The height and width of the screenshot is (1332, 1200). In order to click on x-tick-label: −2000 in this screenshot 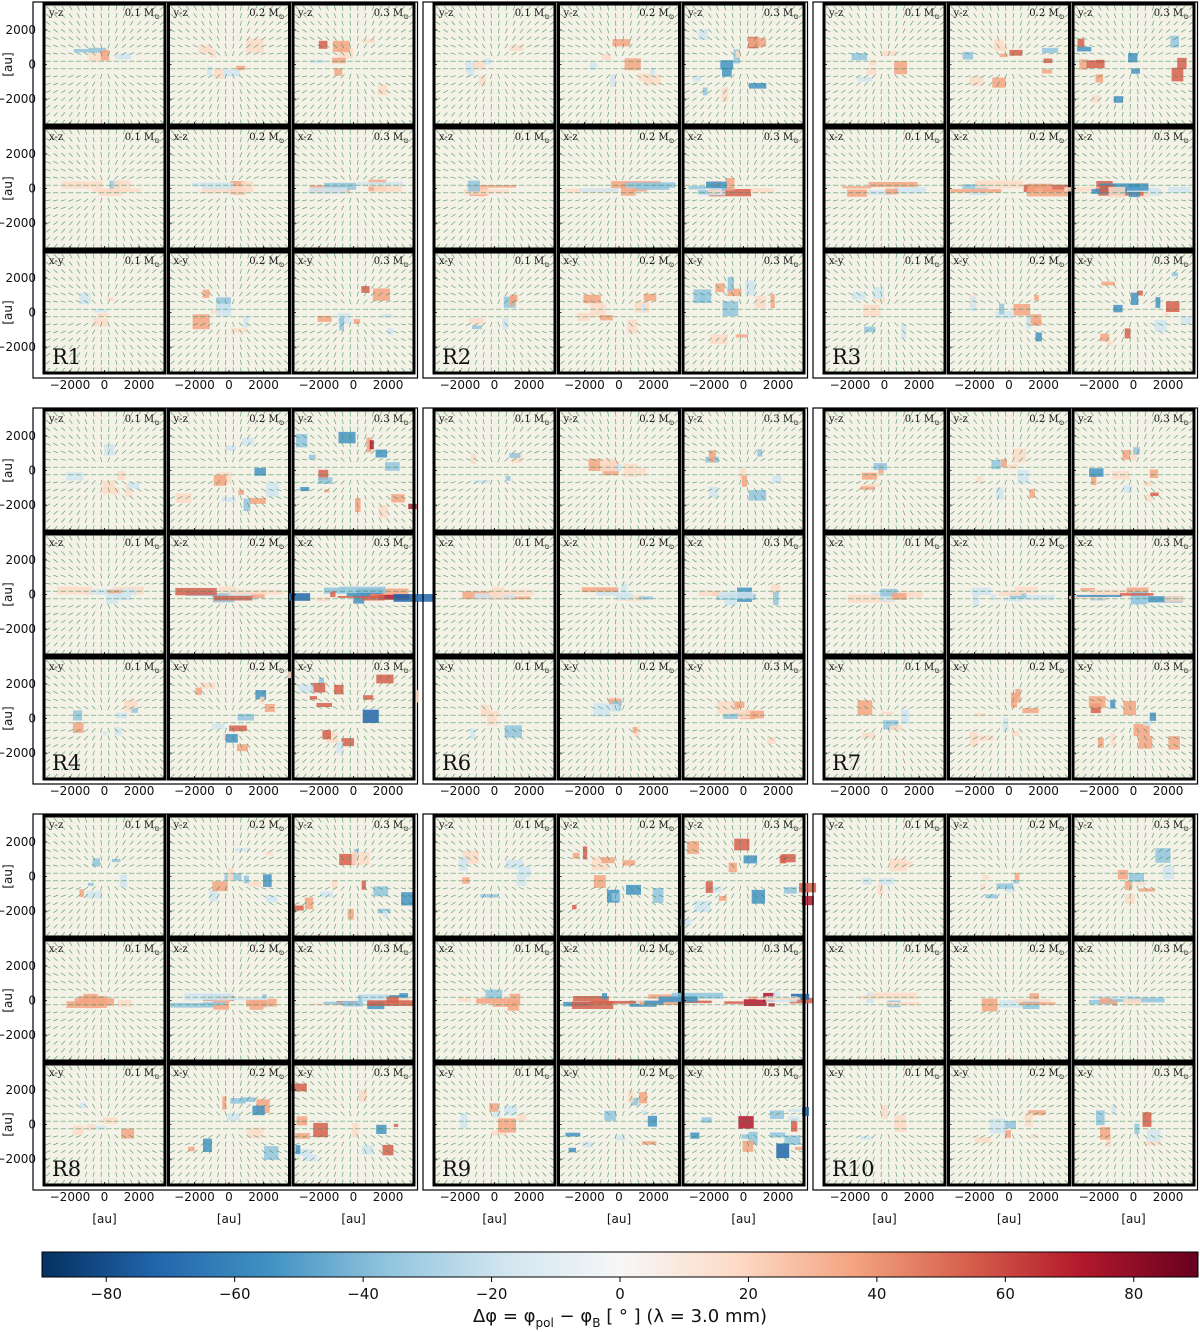, I will do `click(319, 1197)`.